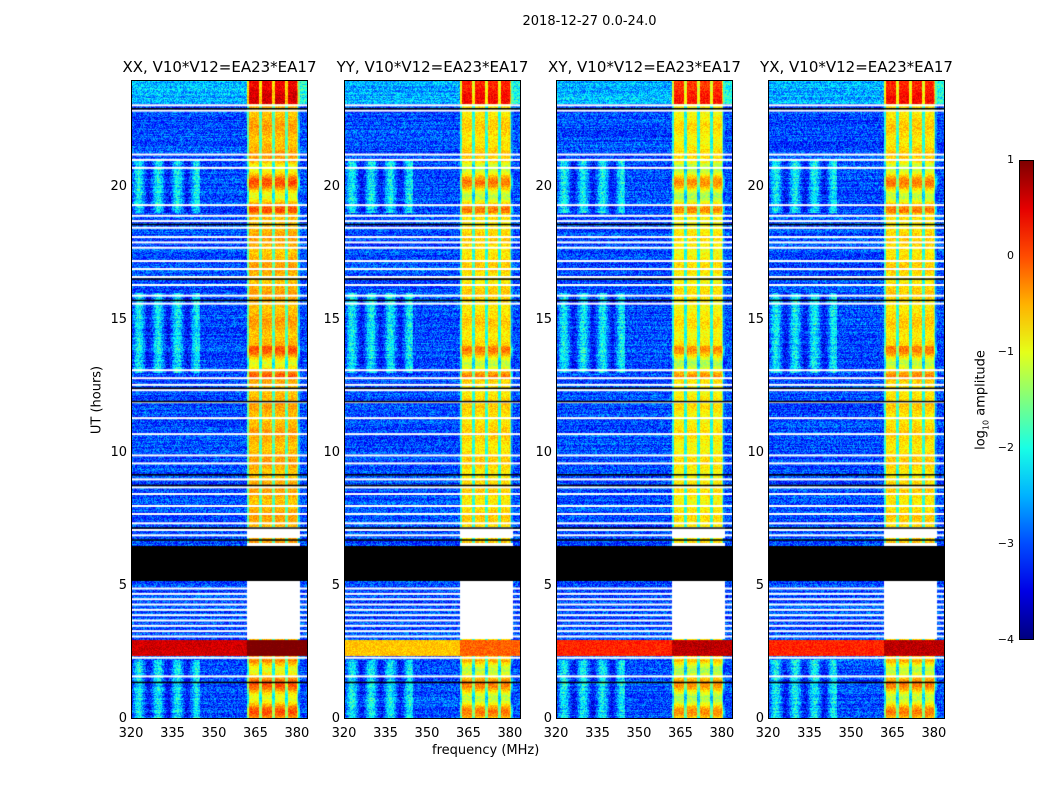 This screenshot has width=1050, height=800. Describe the element at coordinates (856, 67) in the screenshot. I see `panel-title: YX, V10*V12=EA23*EA17` at that location.